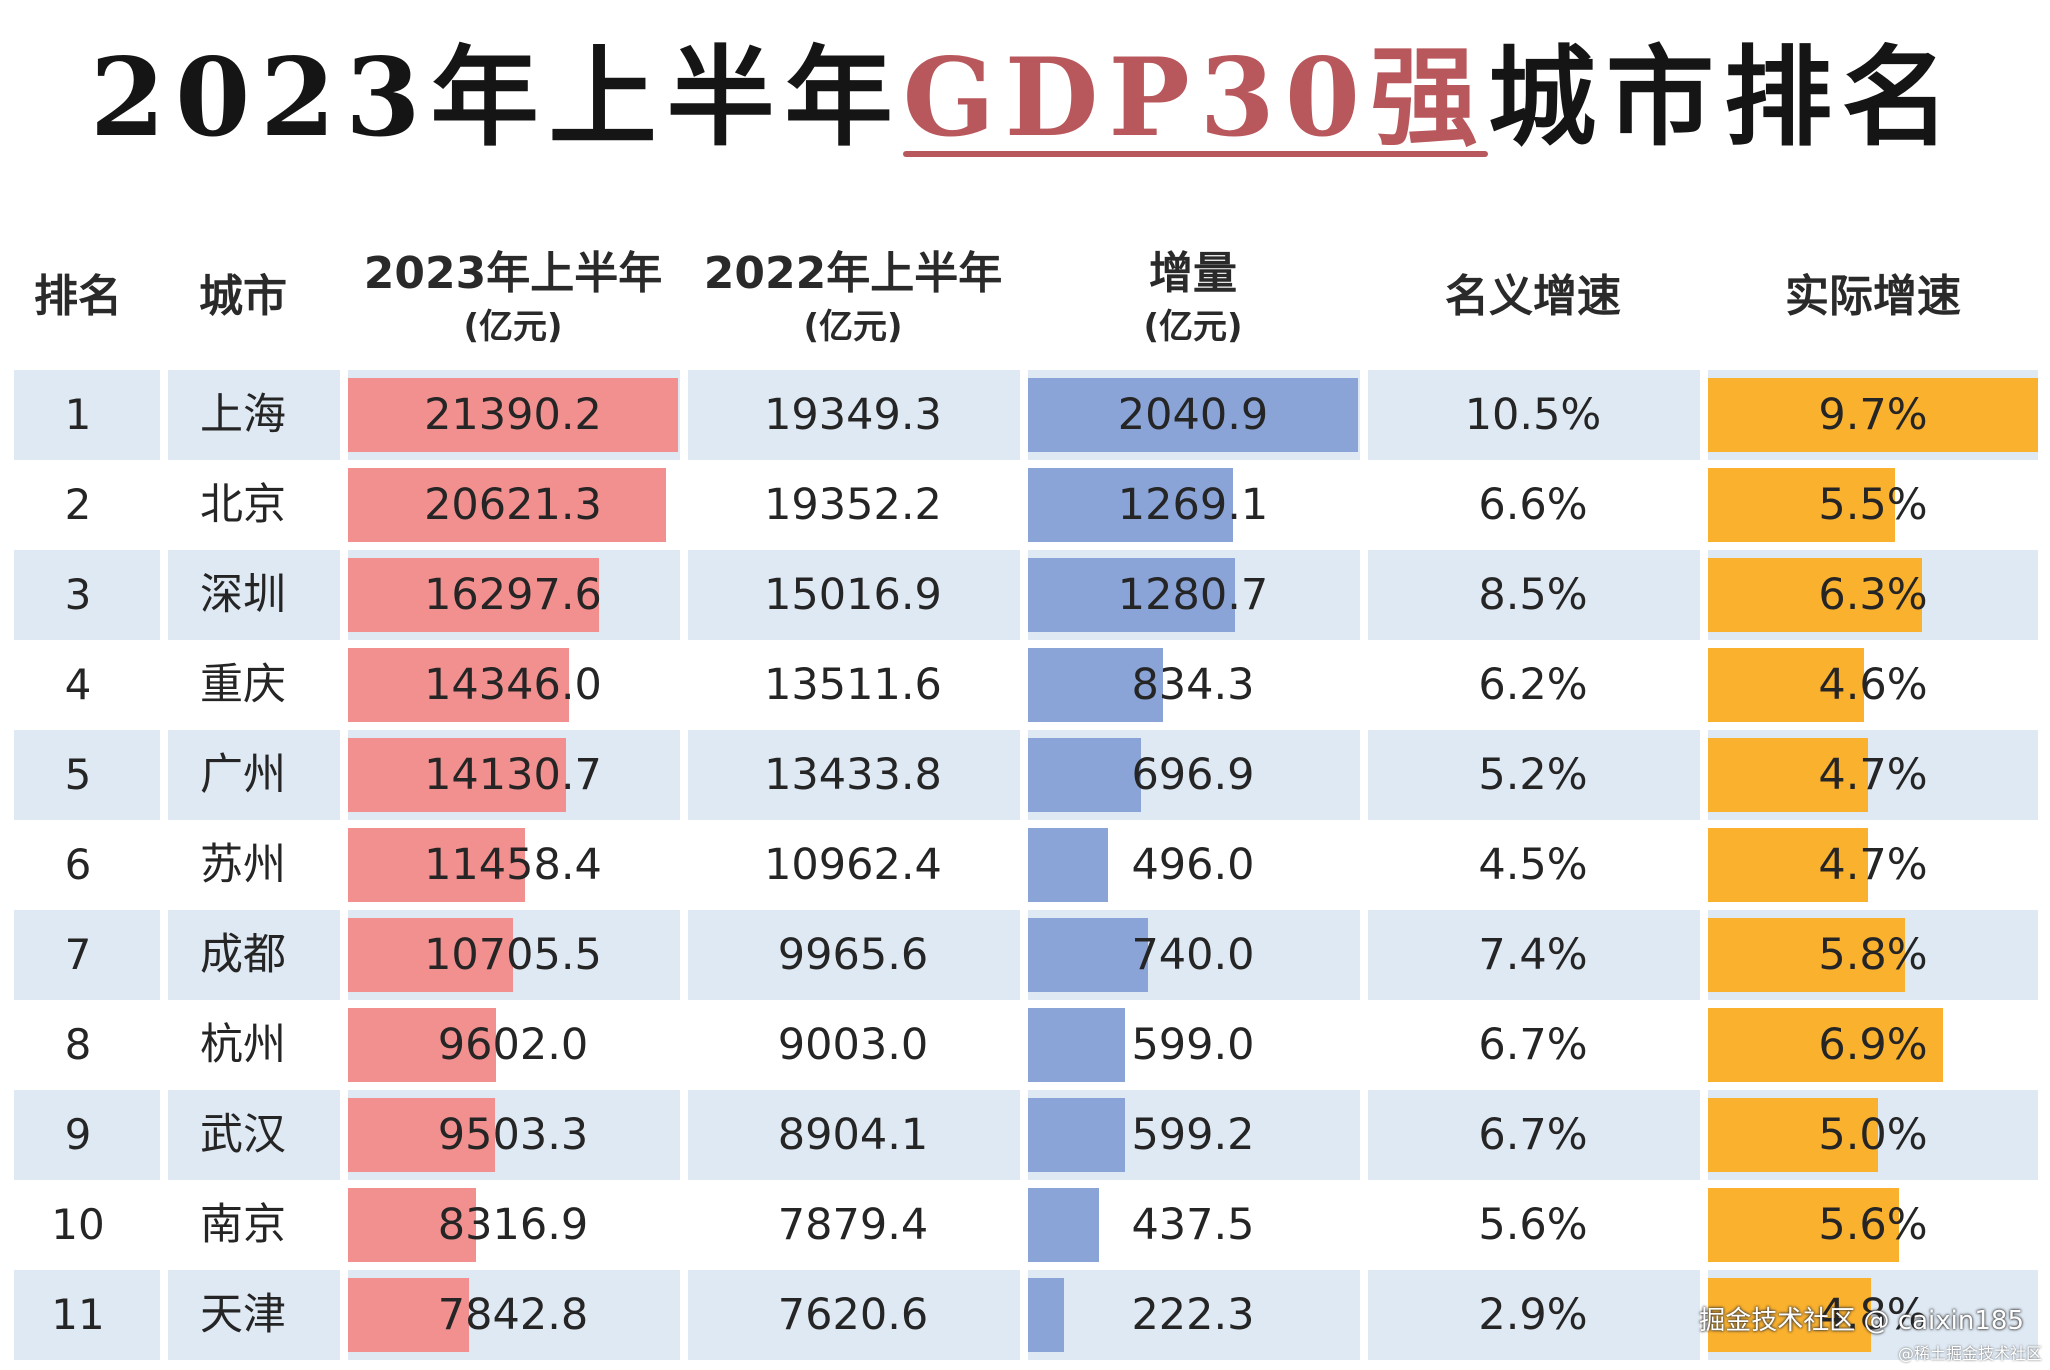 The height and width of the screenshot is (1370, 2050). What do you see at coordinates (78, 774) in the screenshot?
I see `rank-cell: 5` at bounding box center [78, 774].